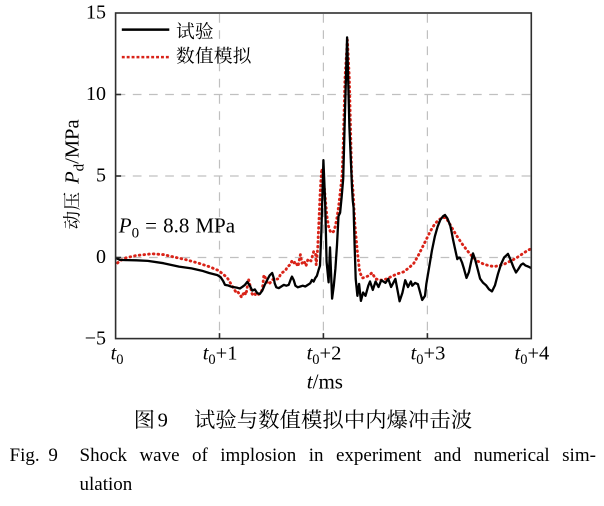 This screenshot has height=506, width=604. What do you see at coordinates (324, 355) in the screenshot?
I see `svg-text: t0+2` at bounding box center [324, 355].